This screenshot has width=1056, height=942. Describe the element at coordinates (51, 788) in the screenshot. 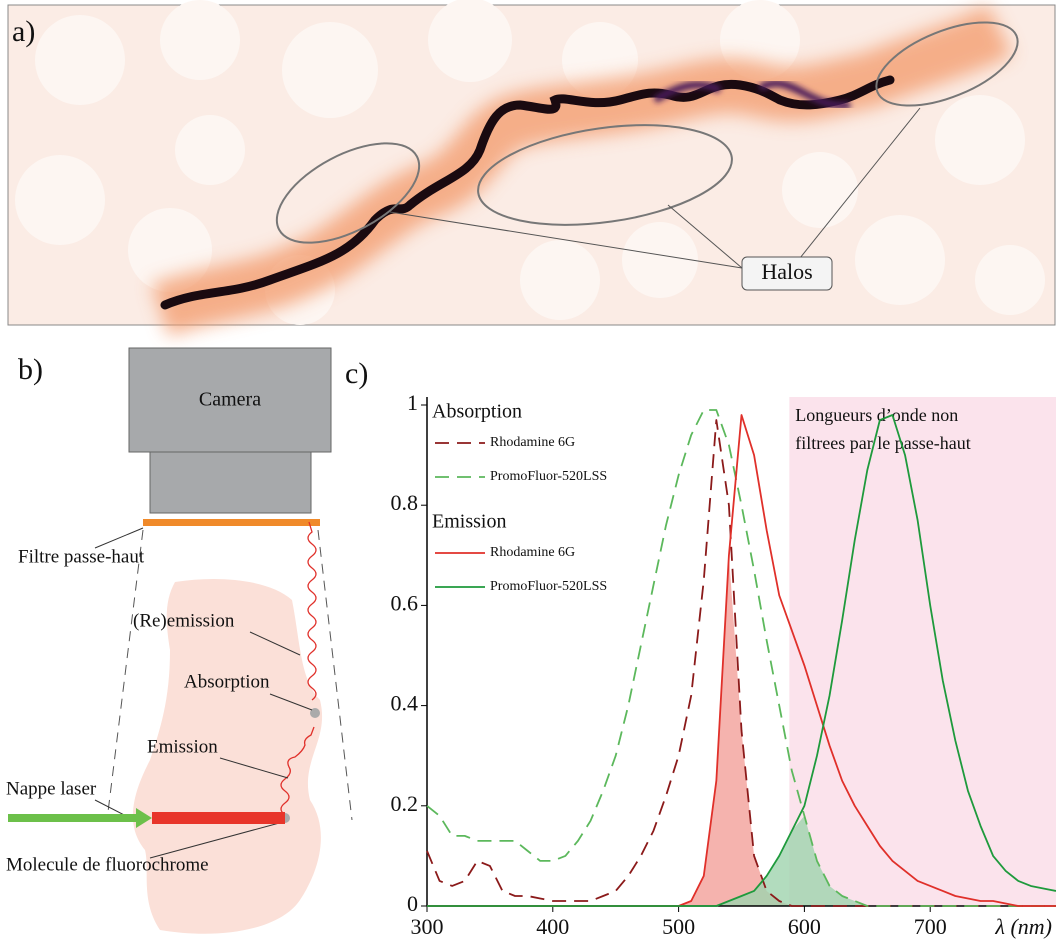

I see `laser-label: Nappe laser` at that location.